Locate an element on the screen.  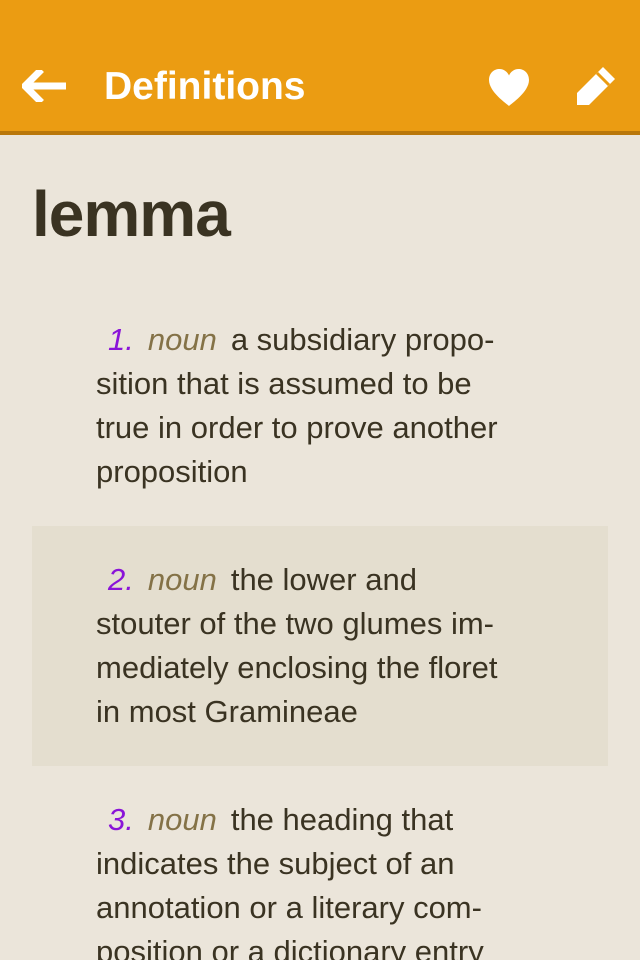
definition-text: the lower and is located at coordinates (323, 579).